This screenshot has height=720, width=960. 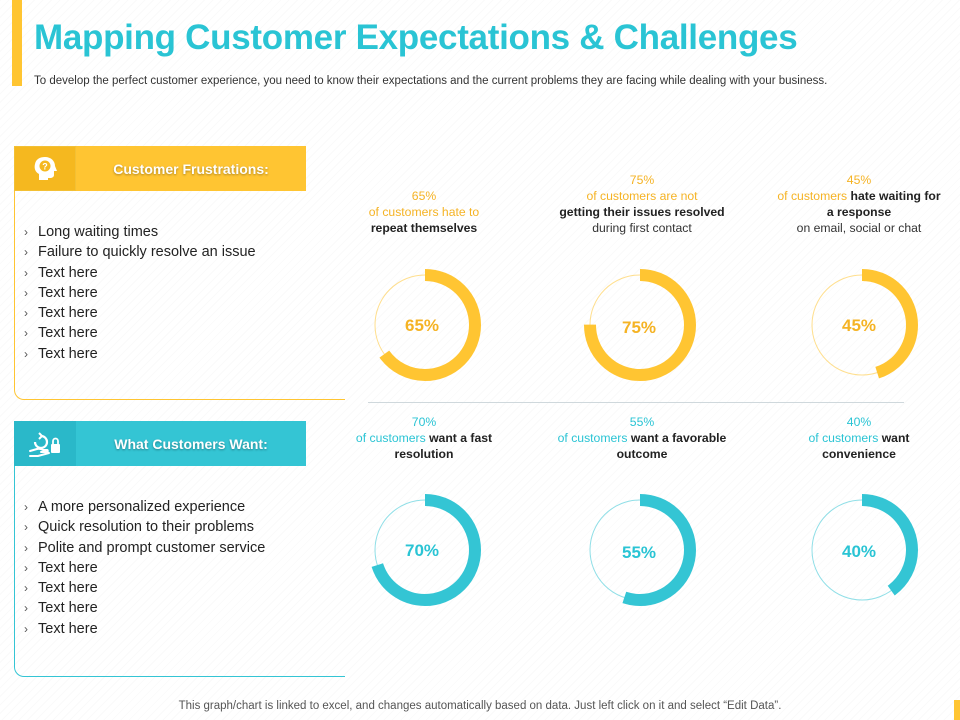 I want to click on hand-lock-icon, so click(x=45, y=443).